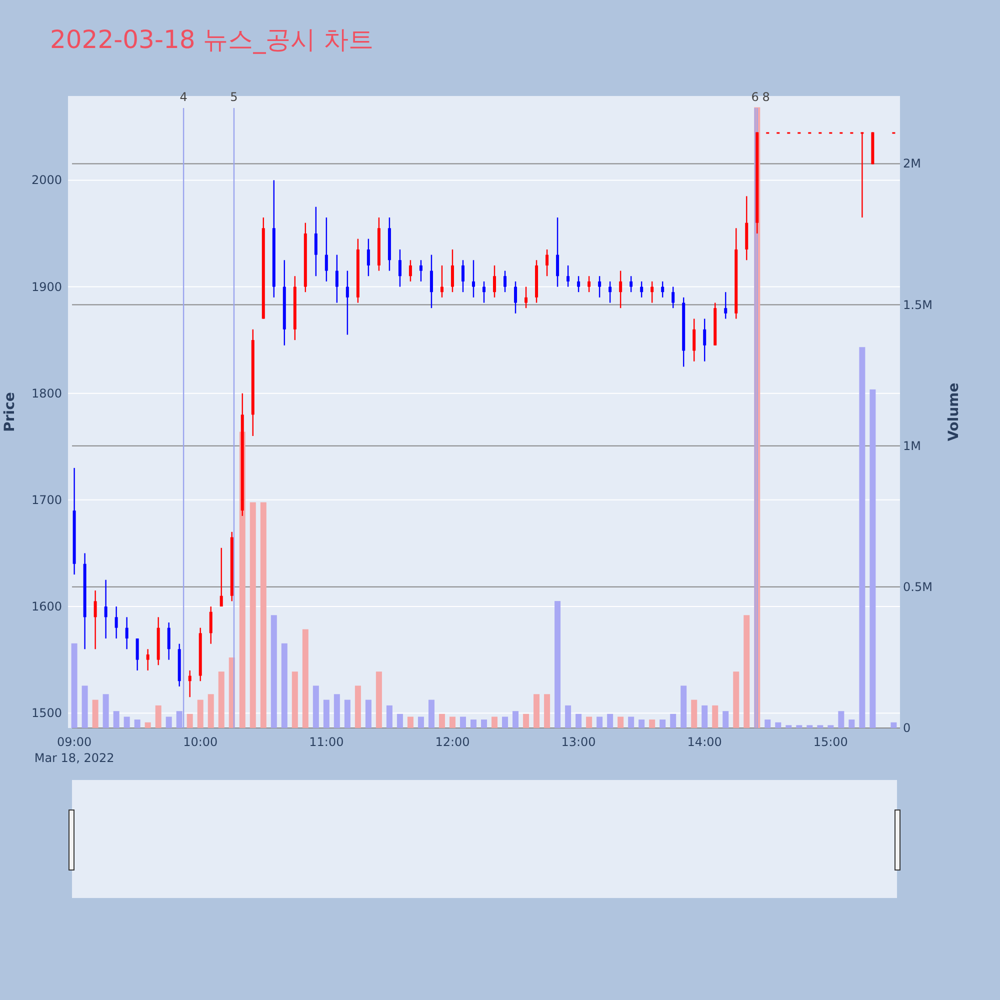  What do you see at coordinates (954, 412) in the screenshot?
I see `y2-axis-title: Volume` at bounding box center [954, 412].